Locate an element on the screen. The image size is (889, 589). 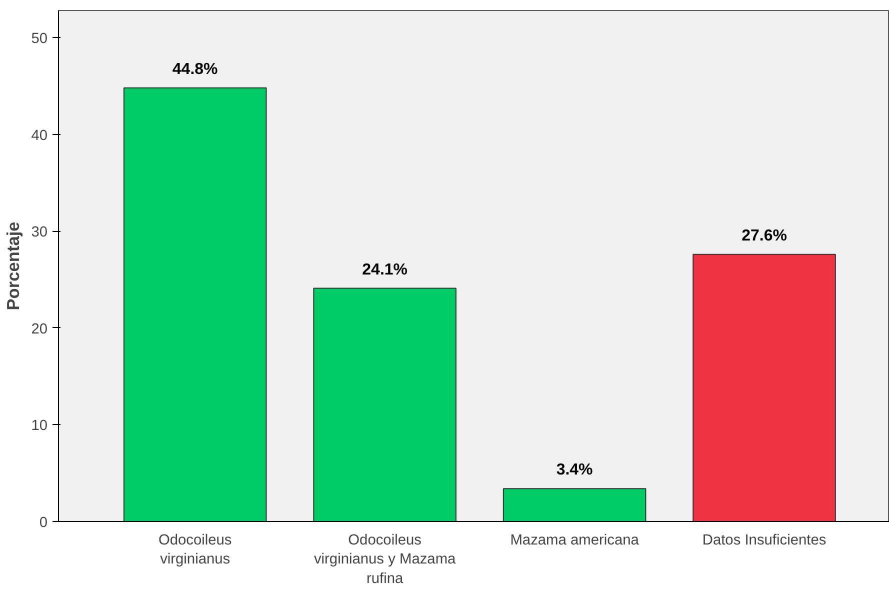
x-tick-label: Odocoileus virginianus is located at coordinates (195, 550).